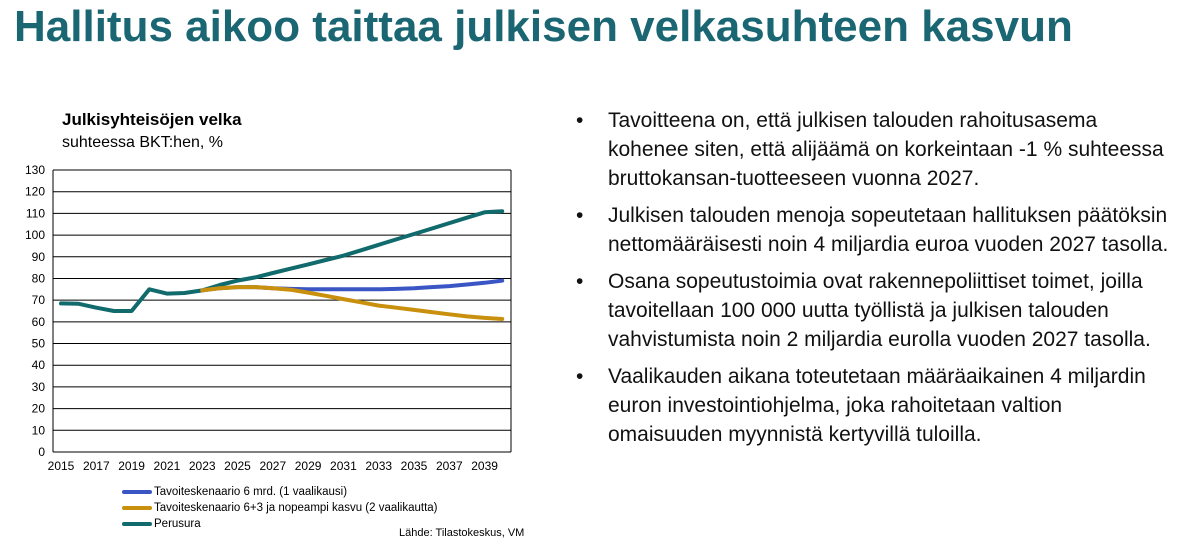 The height and width of the screenshot is (558, 1177). Describe the element at coordinates (484, 466) in the screenshot. I see `x-tick-label: 2039` at that location.